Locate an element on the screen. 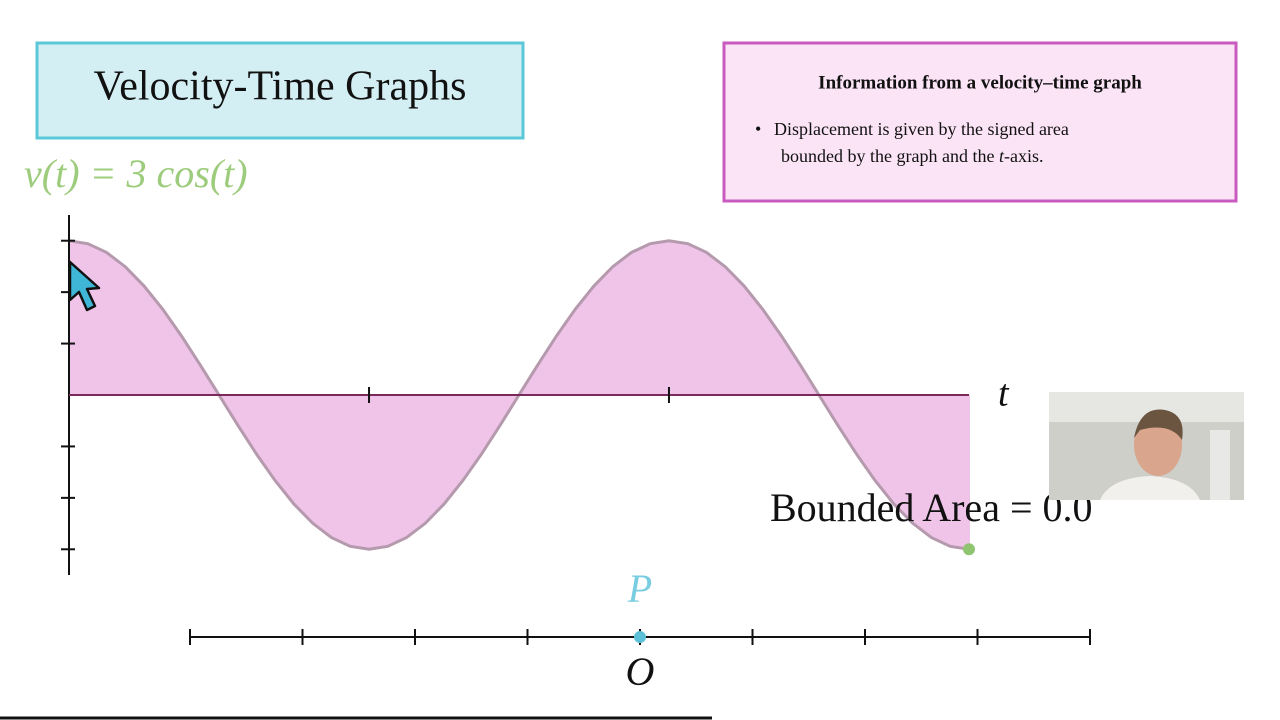 The height and width of the screenshot is (720, 1280). cursor is located at coordinates (84, 286).